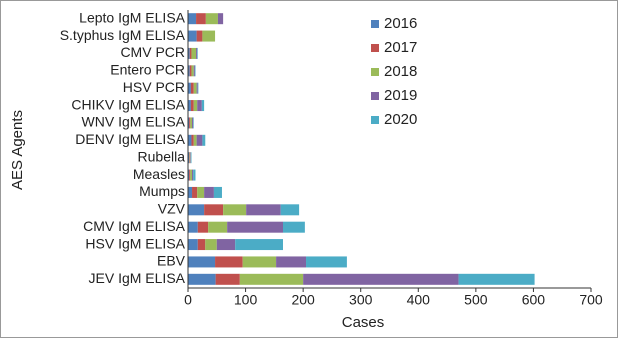 Image resolution: width=618 pixels, height=338 pixels. I want to click on y-tick-label: Mumps, so click(162, 191).